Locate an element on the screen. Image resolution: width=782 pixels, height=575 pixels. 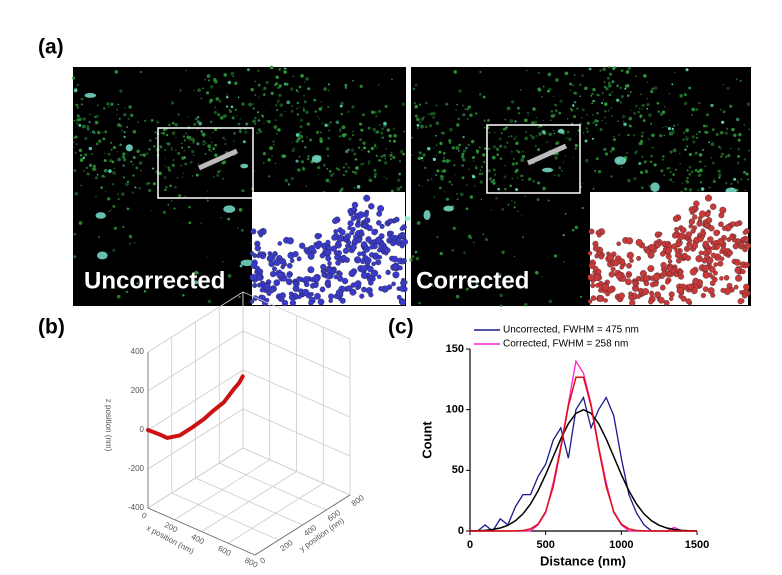
z-tick-label: -400 is located at coordinates (136, 507).